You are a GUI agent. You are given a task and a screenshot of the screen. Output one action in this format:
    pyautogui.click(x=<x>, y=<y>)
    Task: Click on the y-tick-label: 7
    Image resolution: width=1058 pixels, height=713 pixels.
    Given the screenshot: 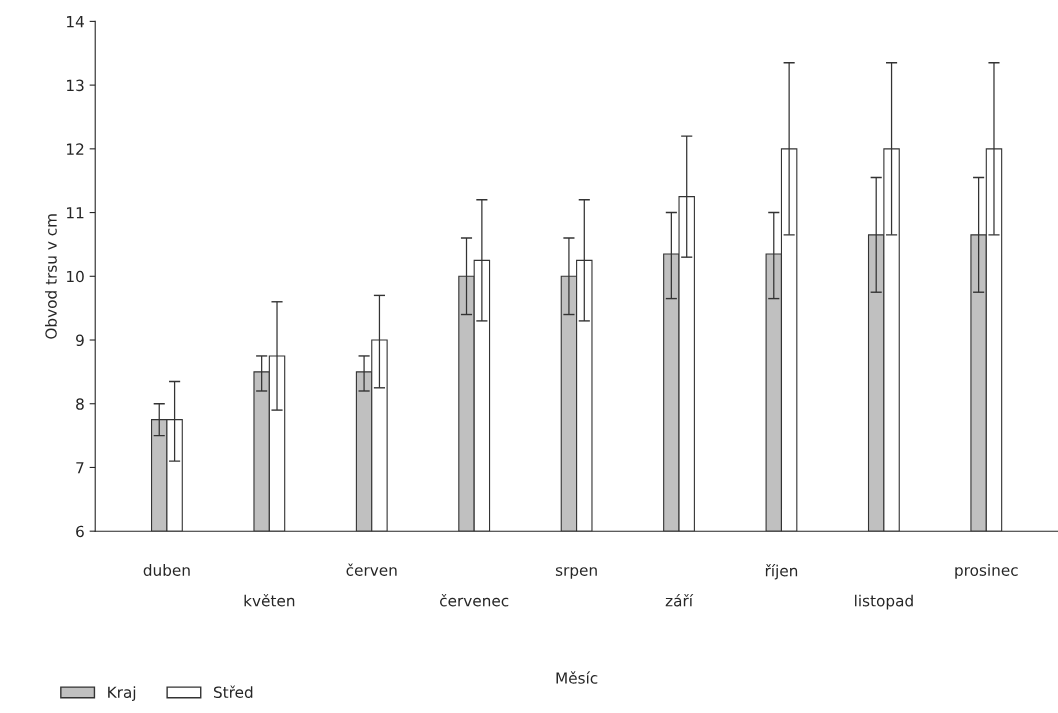 What is the action you would take?
    pyautogui.click(x=80, y=468)
    